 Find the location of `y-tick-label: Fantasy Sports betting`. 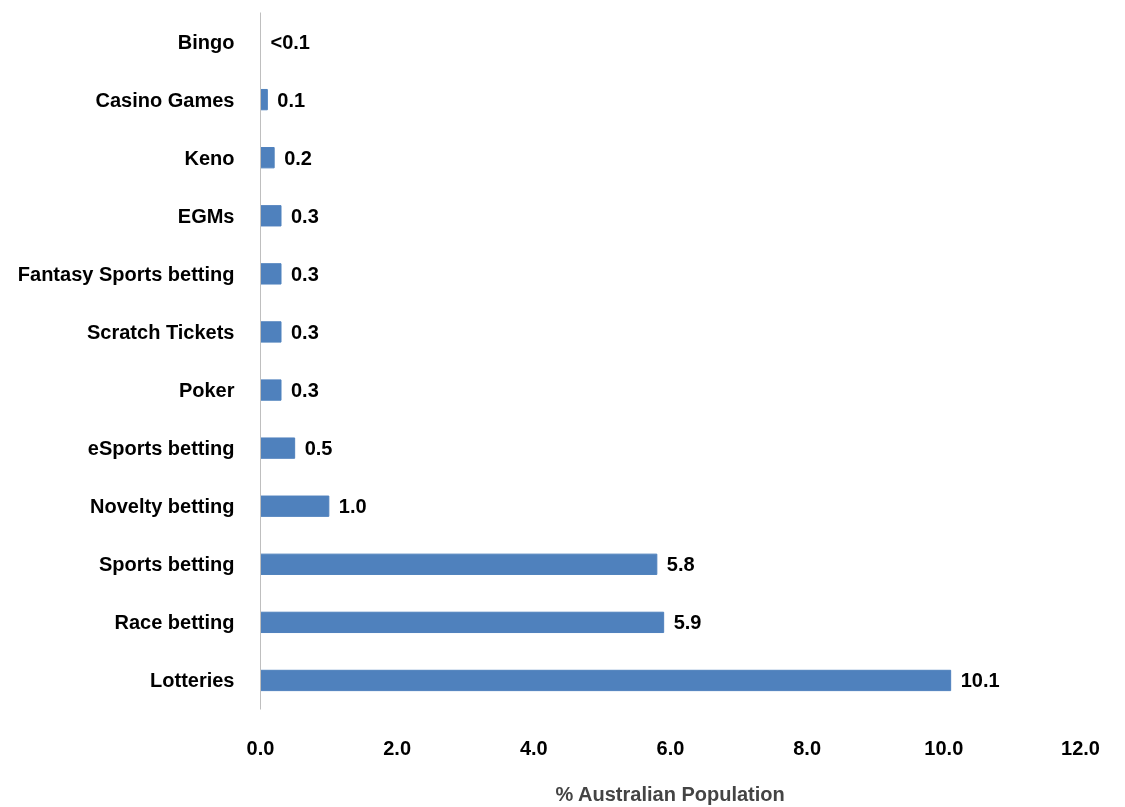

y-tick-label: Fantasy Sports betting is located at coordinates (126, 273).